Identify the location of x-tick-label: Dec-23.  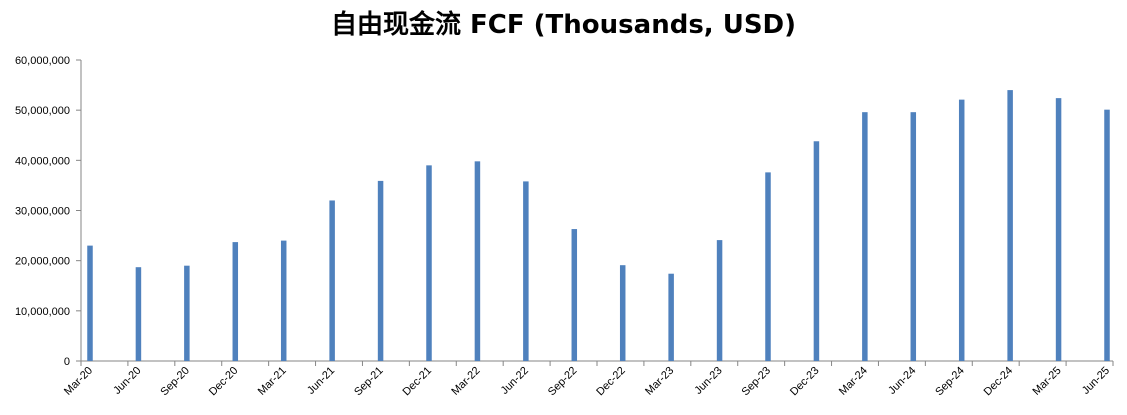
(805, 382).